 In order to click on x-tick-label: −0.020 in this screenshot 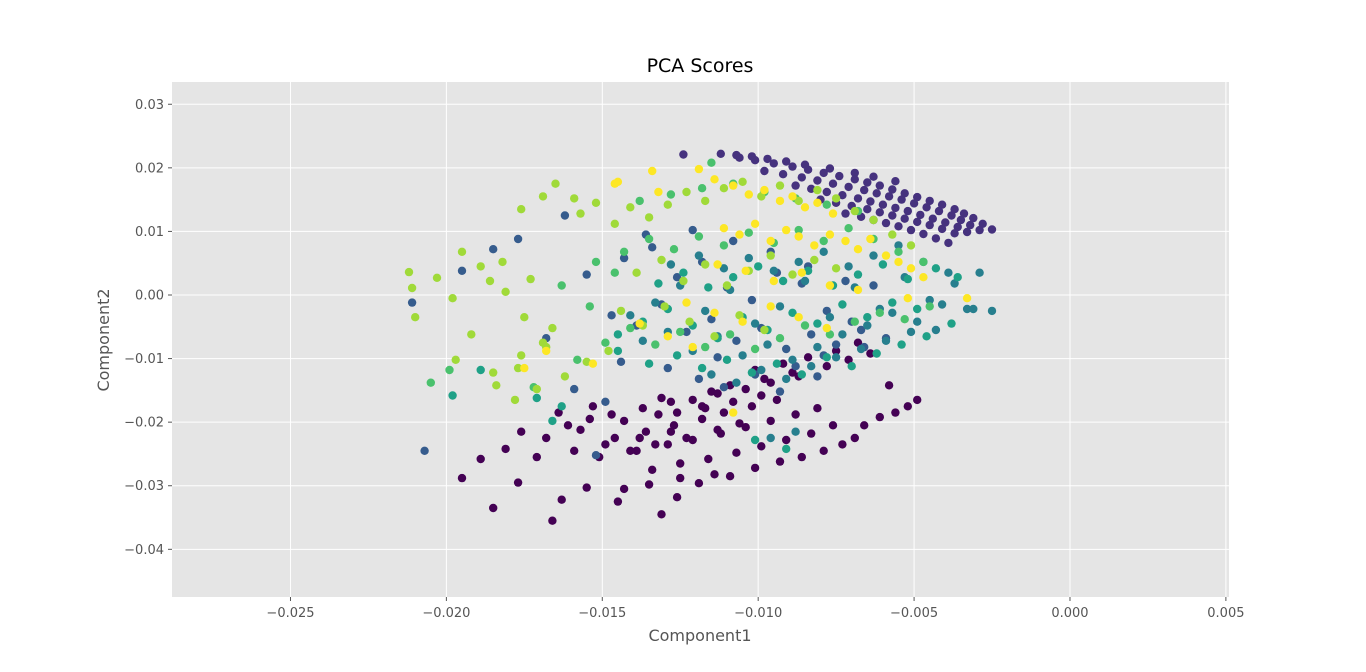, I will do `click(446, 613)`.